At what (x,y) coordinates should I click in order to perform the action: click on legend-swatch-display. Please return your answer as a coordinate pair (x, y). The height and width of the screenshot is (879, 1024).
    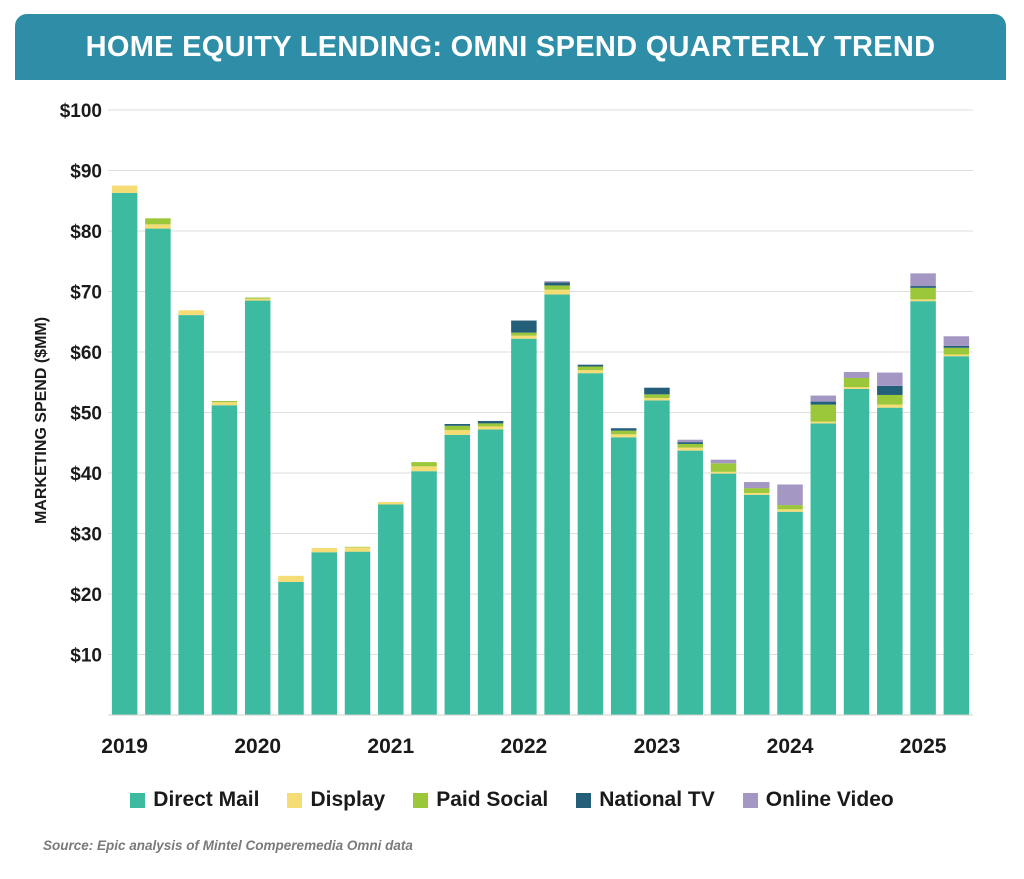
    Looking at the image, I should click on (295, 800).